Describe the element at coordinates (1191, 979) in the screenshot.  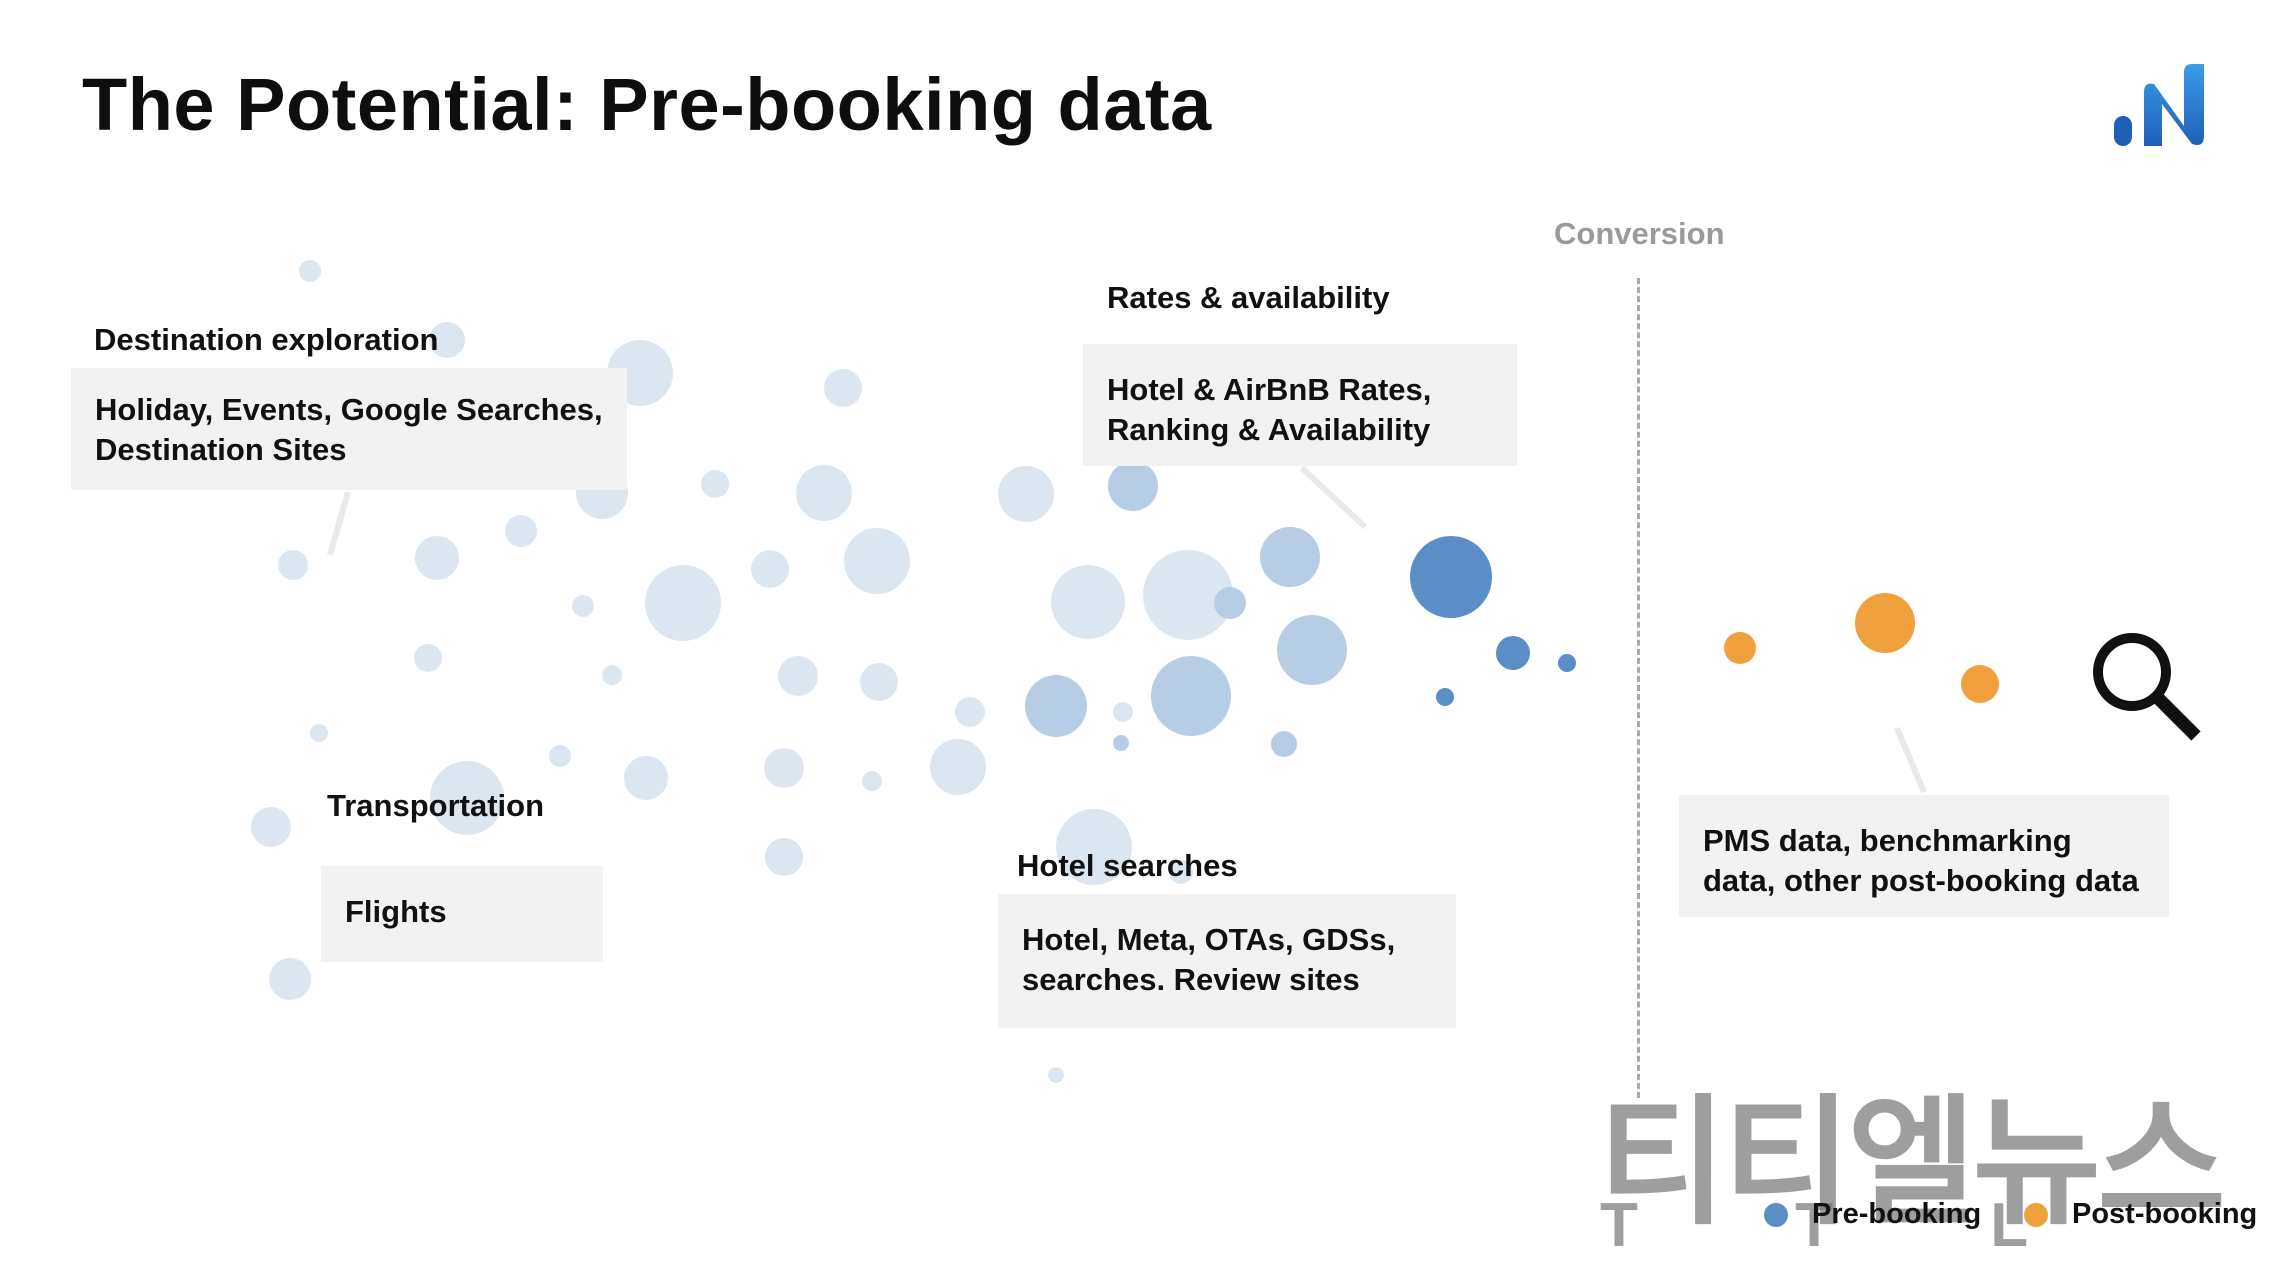
I see `hotel-searches-line-2: searches. Review sites` at that location.